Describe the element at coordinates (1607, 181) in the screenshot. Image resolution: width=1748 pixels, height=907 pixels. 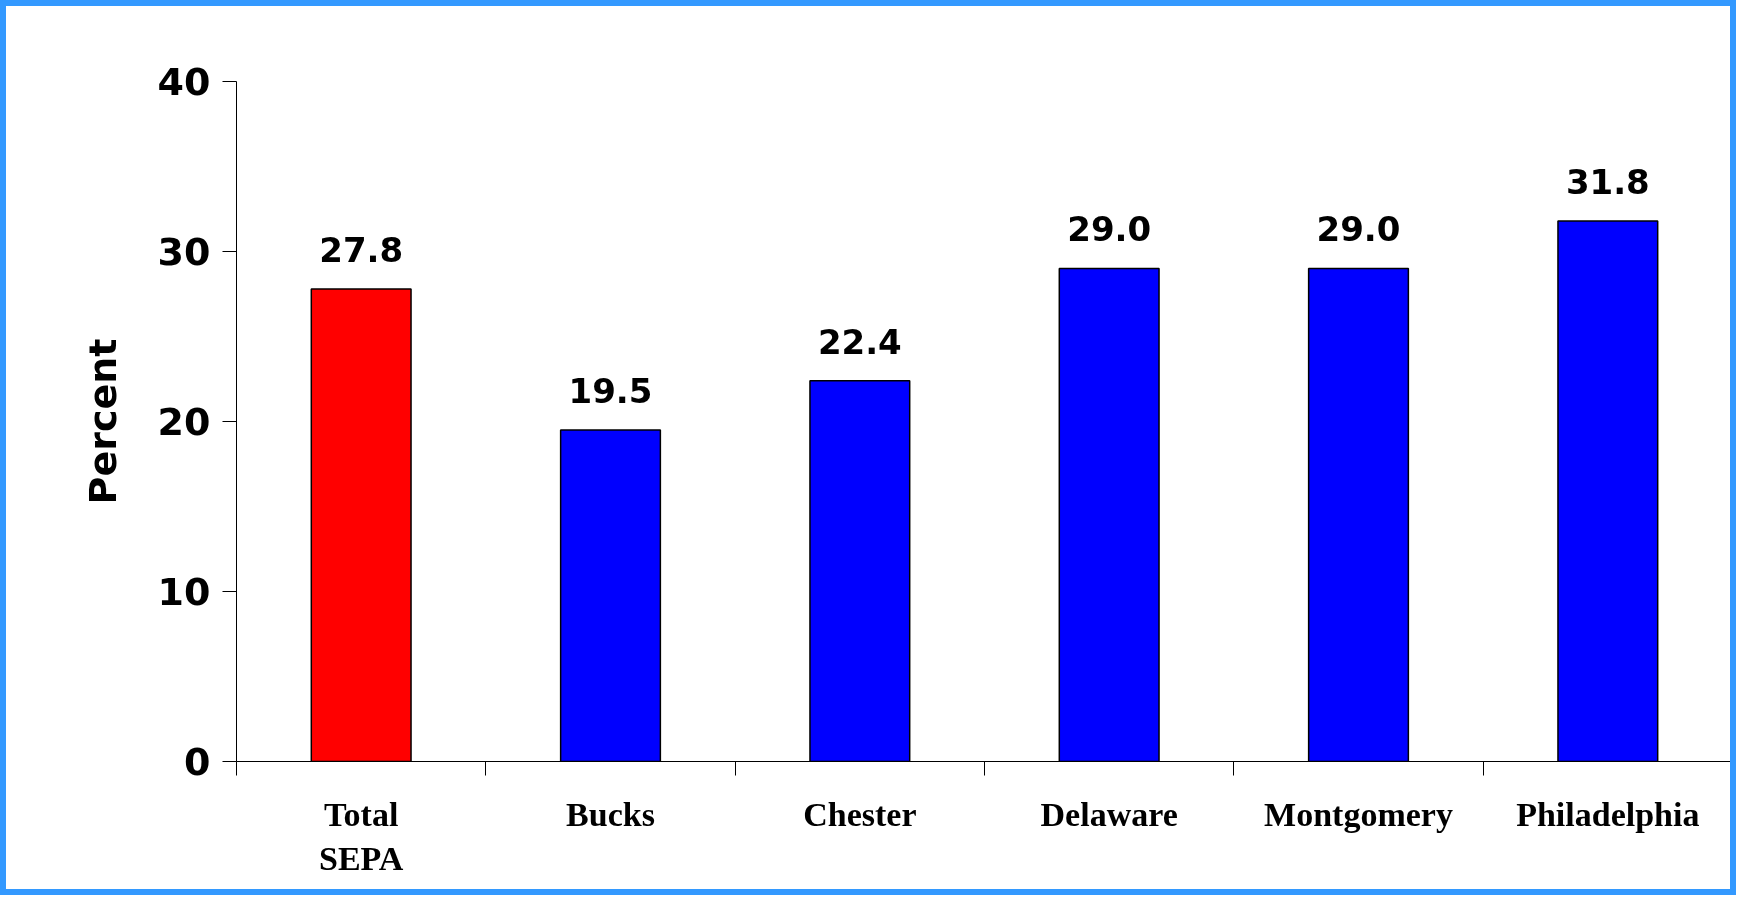
I see `data-label: 31.8` at that location.